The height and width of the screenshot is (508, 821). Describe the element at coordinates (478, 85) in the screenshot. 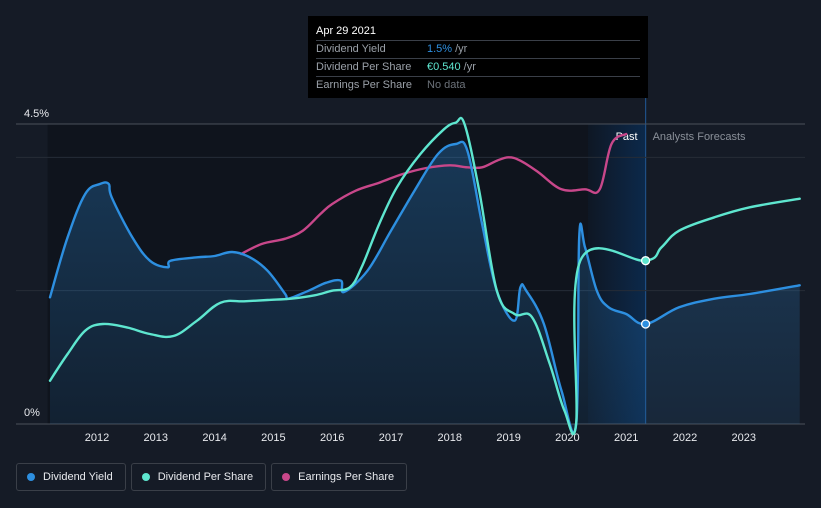

I see `tooltip-row-earnings-per-share: Earnings Per Share No data` at that location.